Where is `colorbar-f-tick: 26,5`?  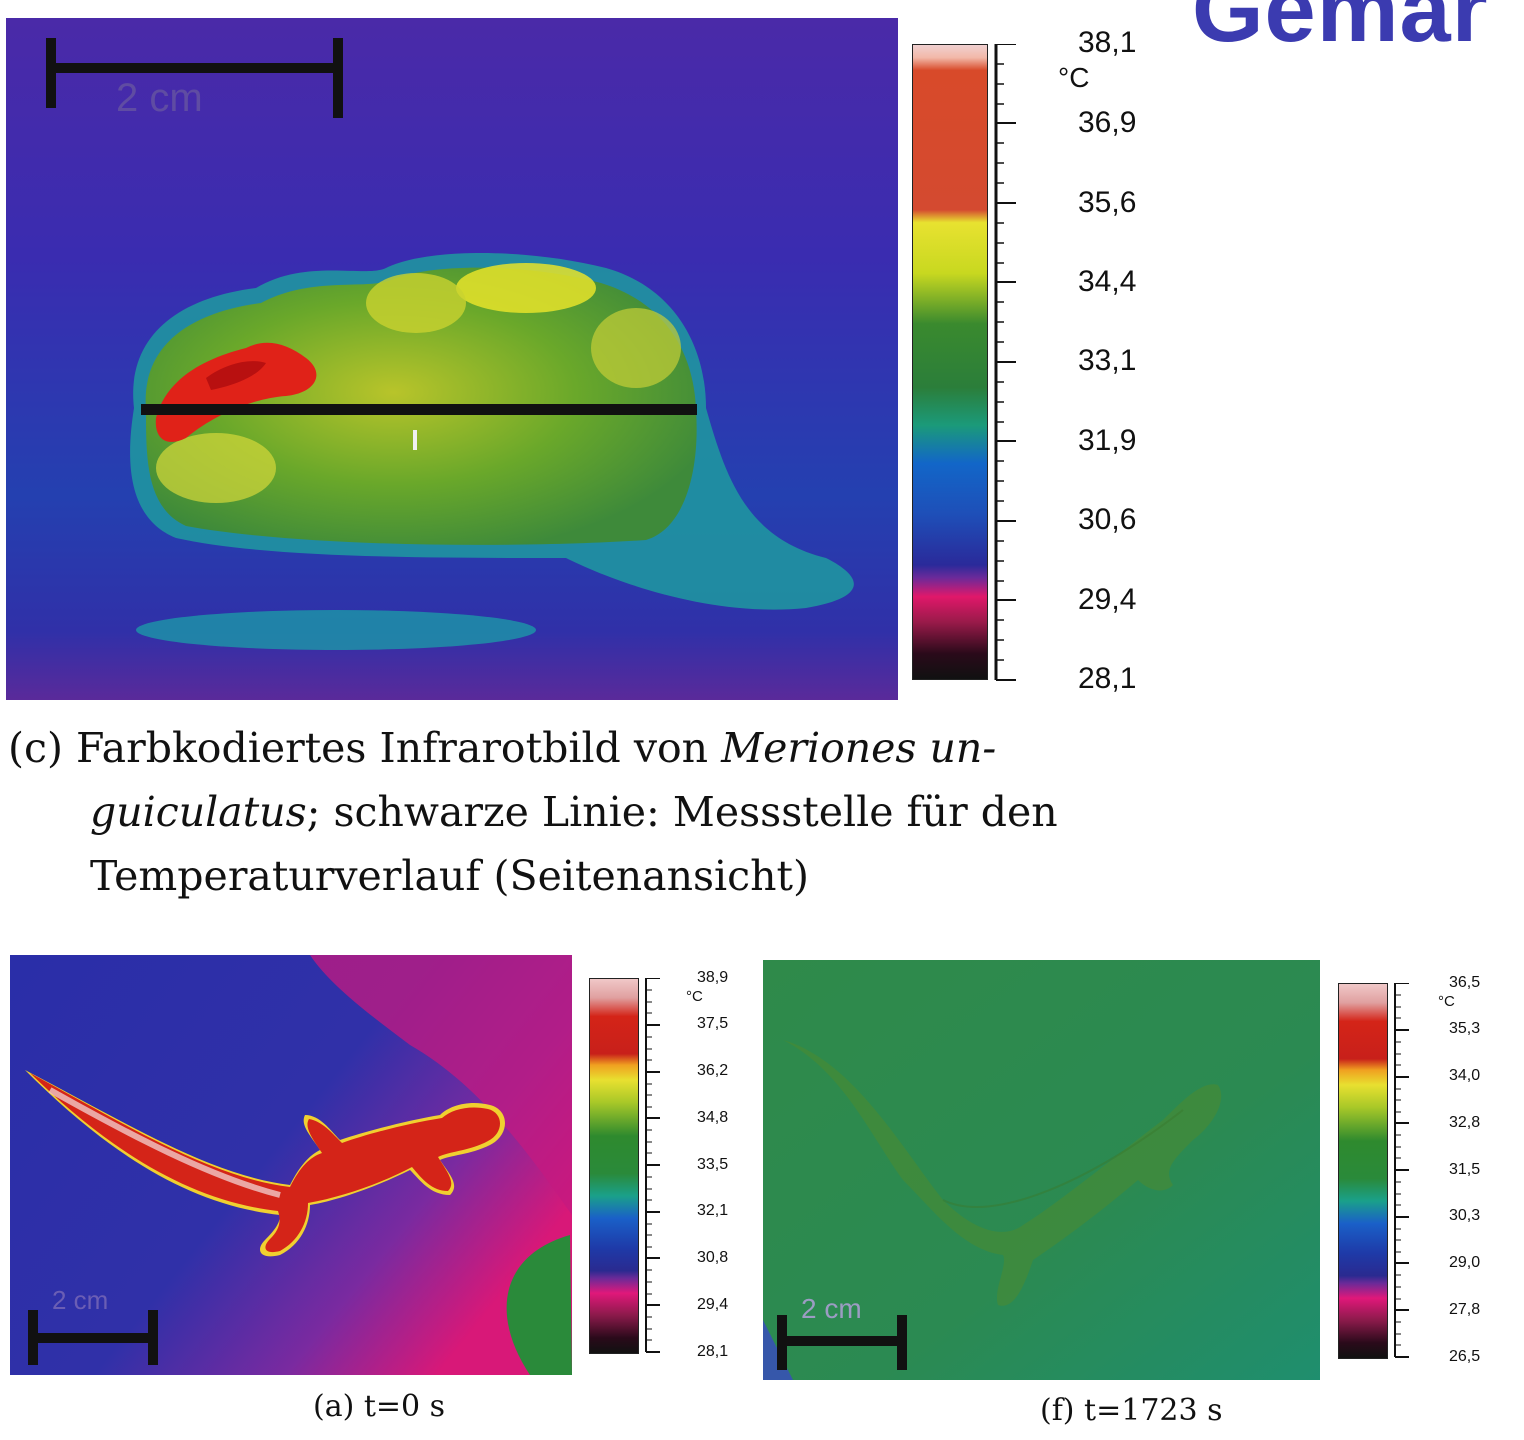
colorbar-f-tick: 26,5 is located at coordinates (1465, 1356).